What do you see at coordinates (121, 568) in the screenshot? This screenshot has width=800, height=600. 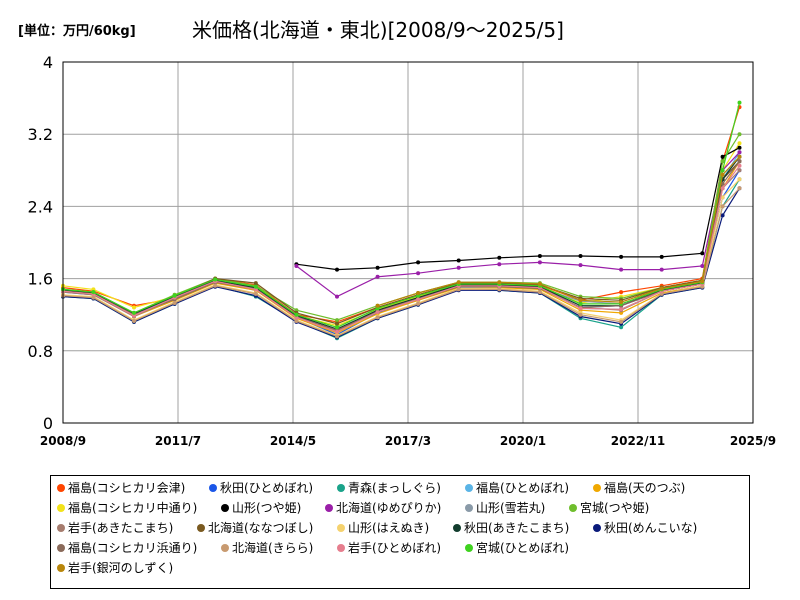 I see `legend-label: 岩手(銀河のしずく)` at bounding box center [121, 568].